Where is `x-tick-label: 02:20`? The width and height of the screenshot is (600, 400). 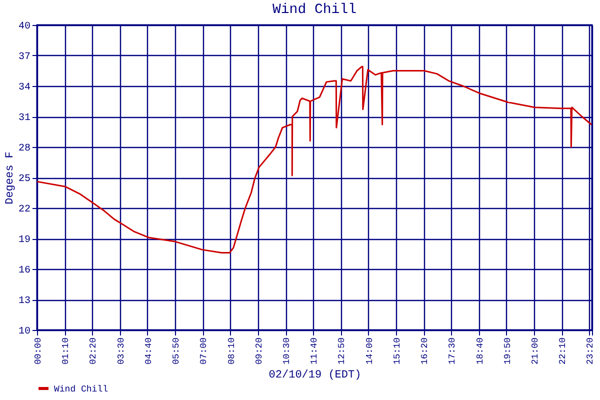 x-tick-label: 02:20 is located at coordinates (93, 351).